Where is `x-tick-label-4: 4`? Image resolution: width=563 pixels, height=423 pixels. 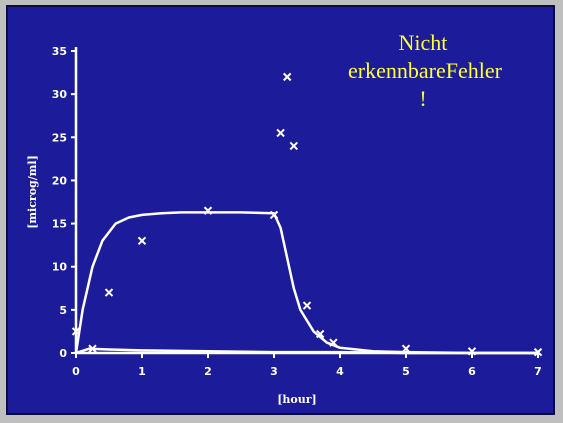 x-tick-label-4: 4 is located at coordinates (340, 371).